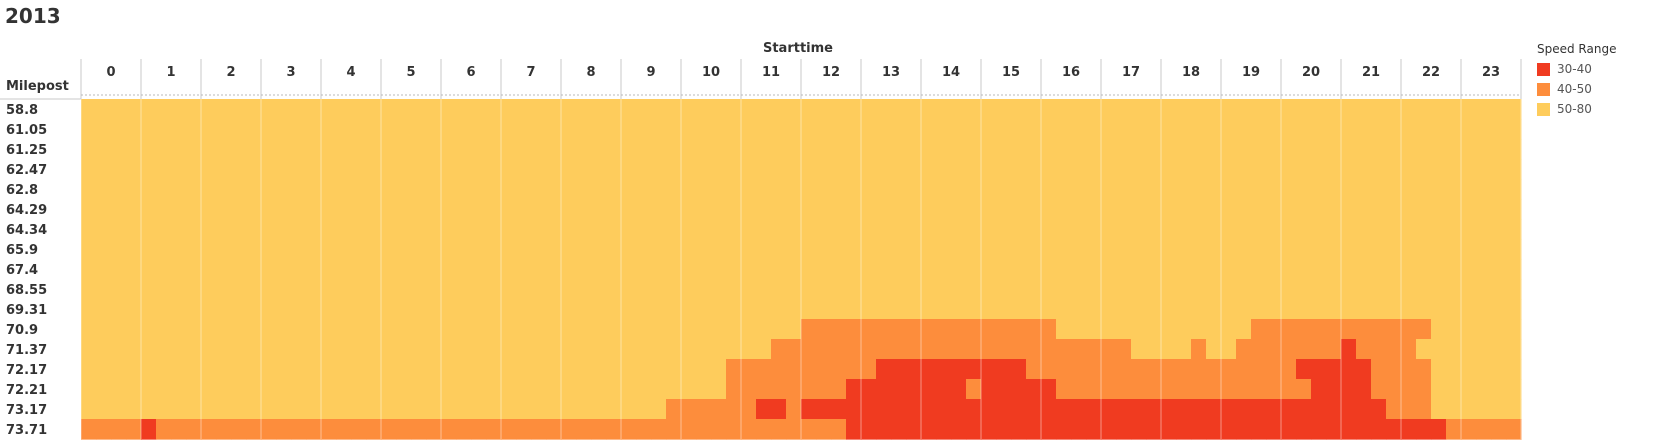  What do you see at coordinates (1577, 49) in the screenshot?
I see `legend-title: Speed Range` at bounding box center [1577, 49].